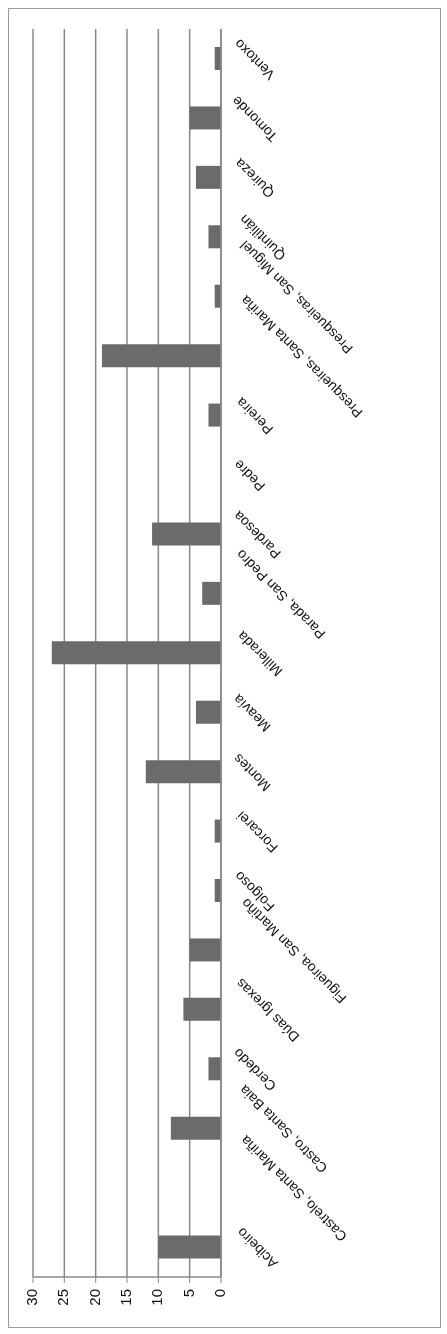  Describe the element at coordinates (219, 1293) in the screenshot. I see `x-tick-label: 0` at that location.